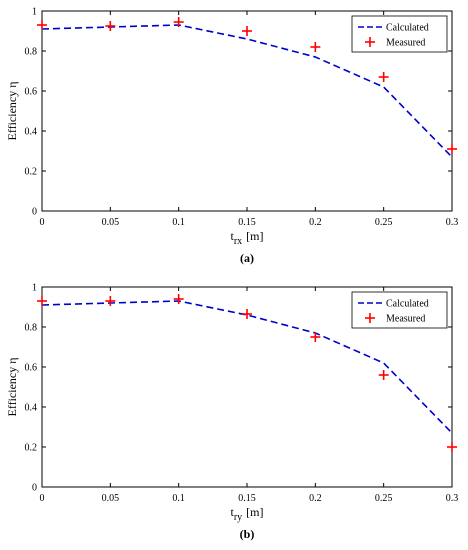 This screenshot has height=550, width=468. I want to click on x-axis-label-subscript: rx, so click(238, 241).